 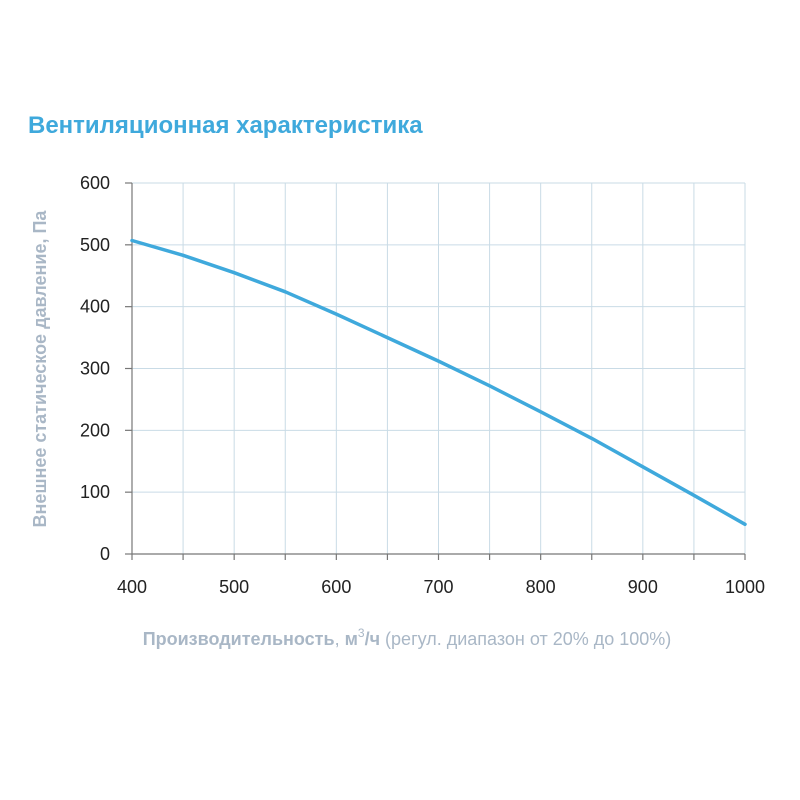 I want to click on y-tick-label: 200, so click(x=95, y=430).